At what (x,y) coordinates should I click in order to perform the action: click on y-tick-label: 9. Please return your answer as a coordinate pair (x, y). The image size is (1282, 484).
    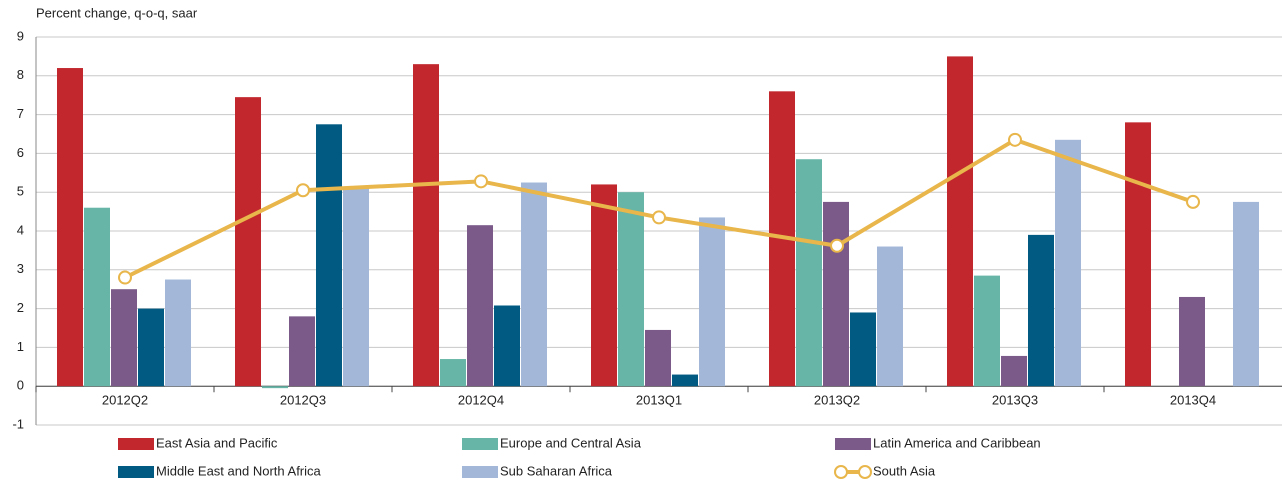
    Looking at the image, I should click on (20, 35).